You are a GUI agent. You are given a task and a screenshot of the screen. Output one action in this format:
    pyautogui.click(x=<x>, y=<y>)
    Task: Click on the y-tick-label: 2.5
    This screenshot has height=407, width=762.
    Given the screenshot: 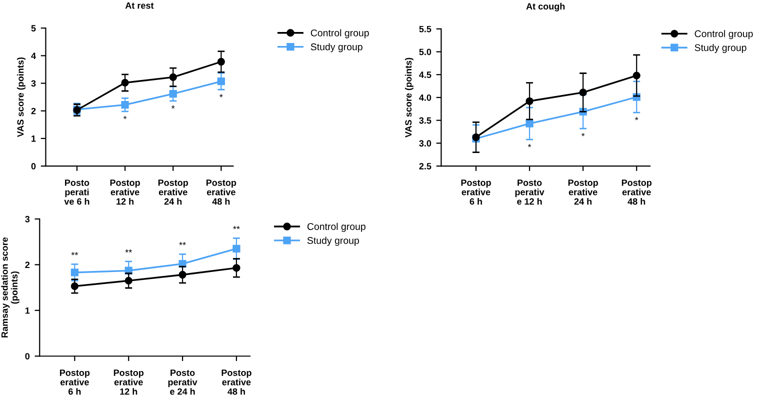 What is the action you would take?
    pyautogui.click(x=425, y=166)
    